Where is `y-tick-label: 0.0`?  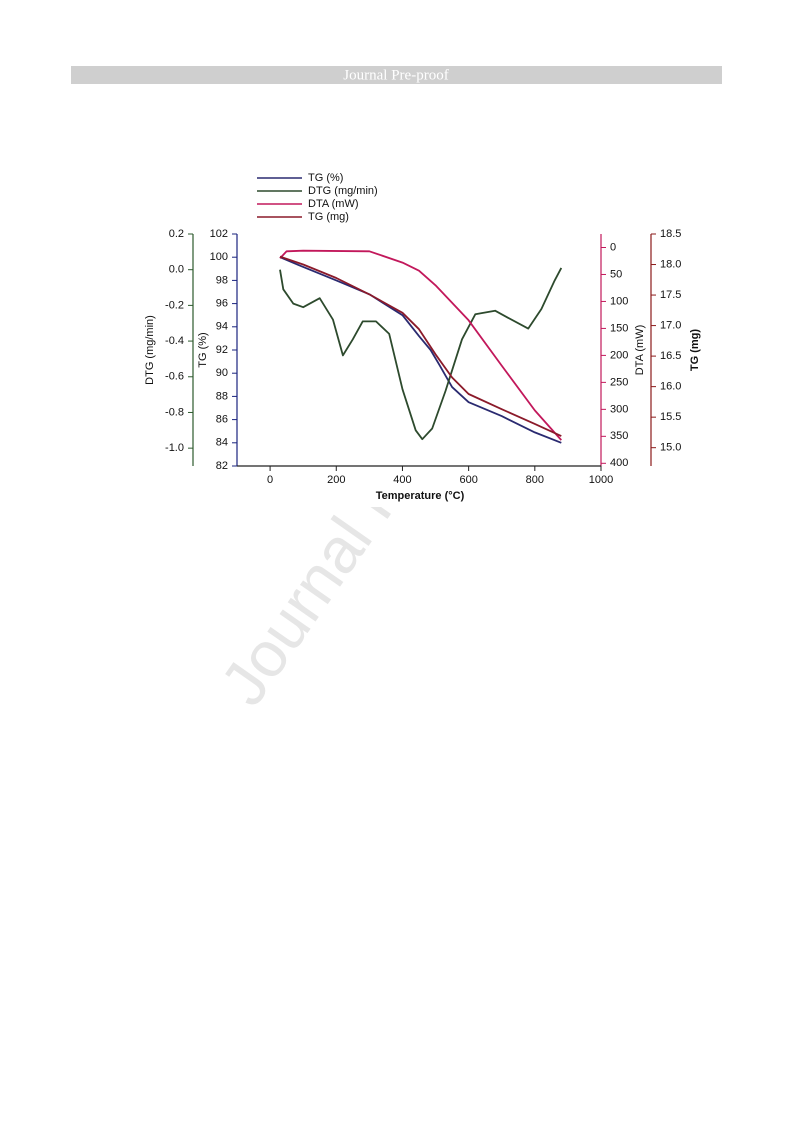 y-tick-label: 0.0 is located at coordinates (176, 270).